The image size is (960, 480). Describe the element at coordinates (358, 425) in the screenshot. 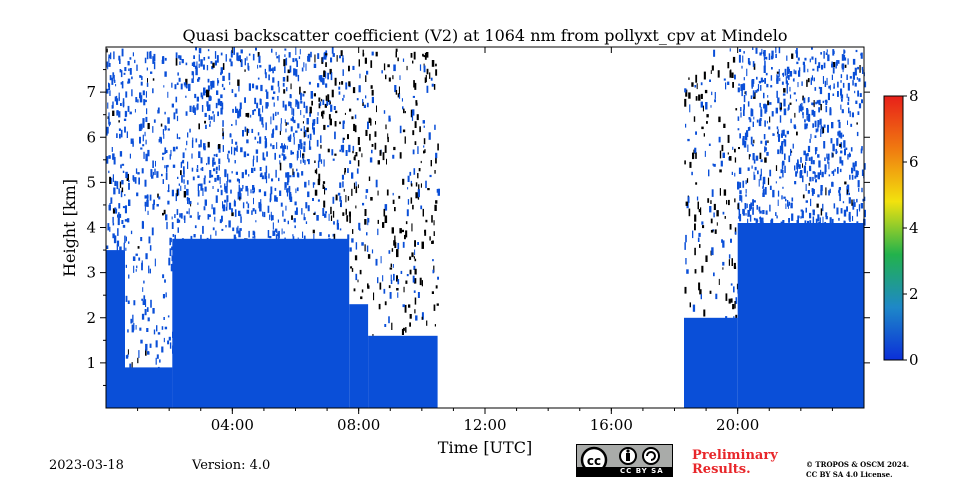

I see `x-tick-label: 08:00` at that location.